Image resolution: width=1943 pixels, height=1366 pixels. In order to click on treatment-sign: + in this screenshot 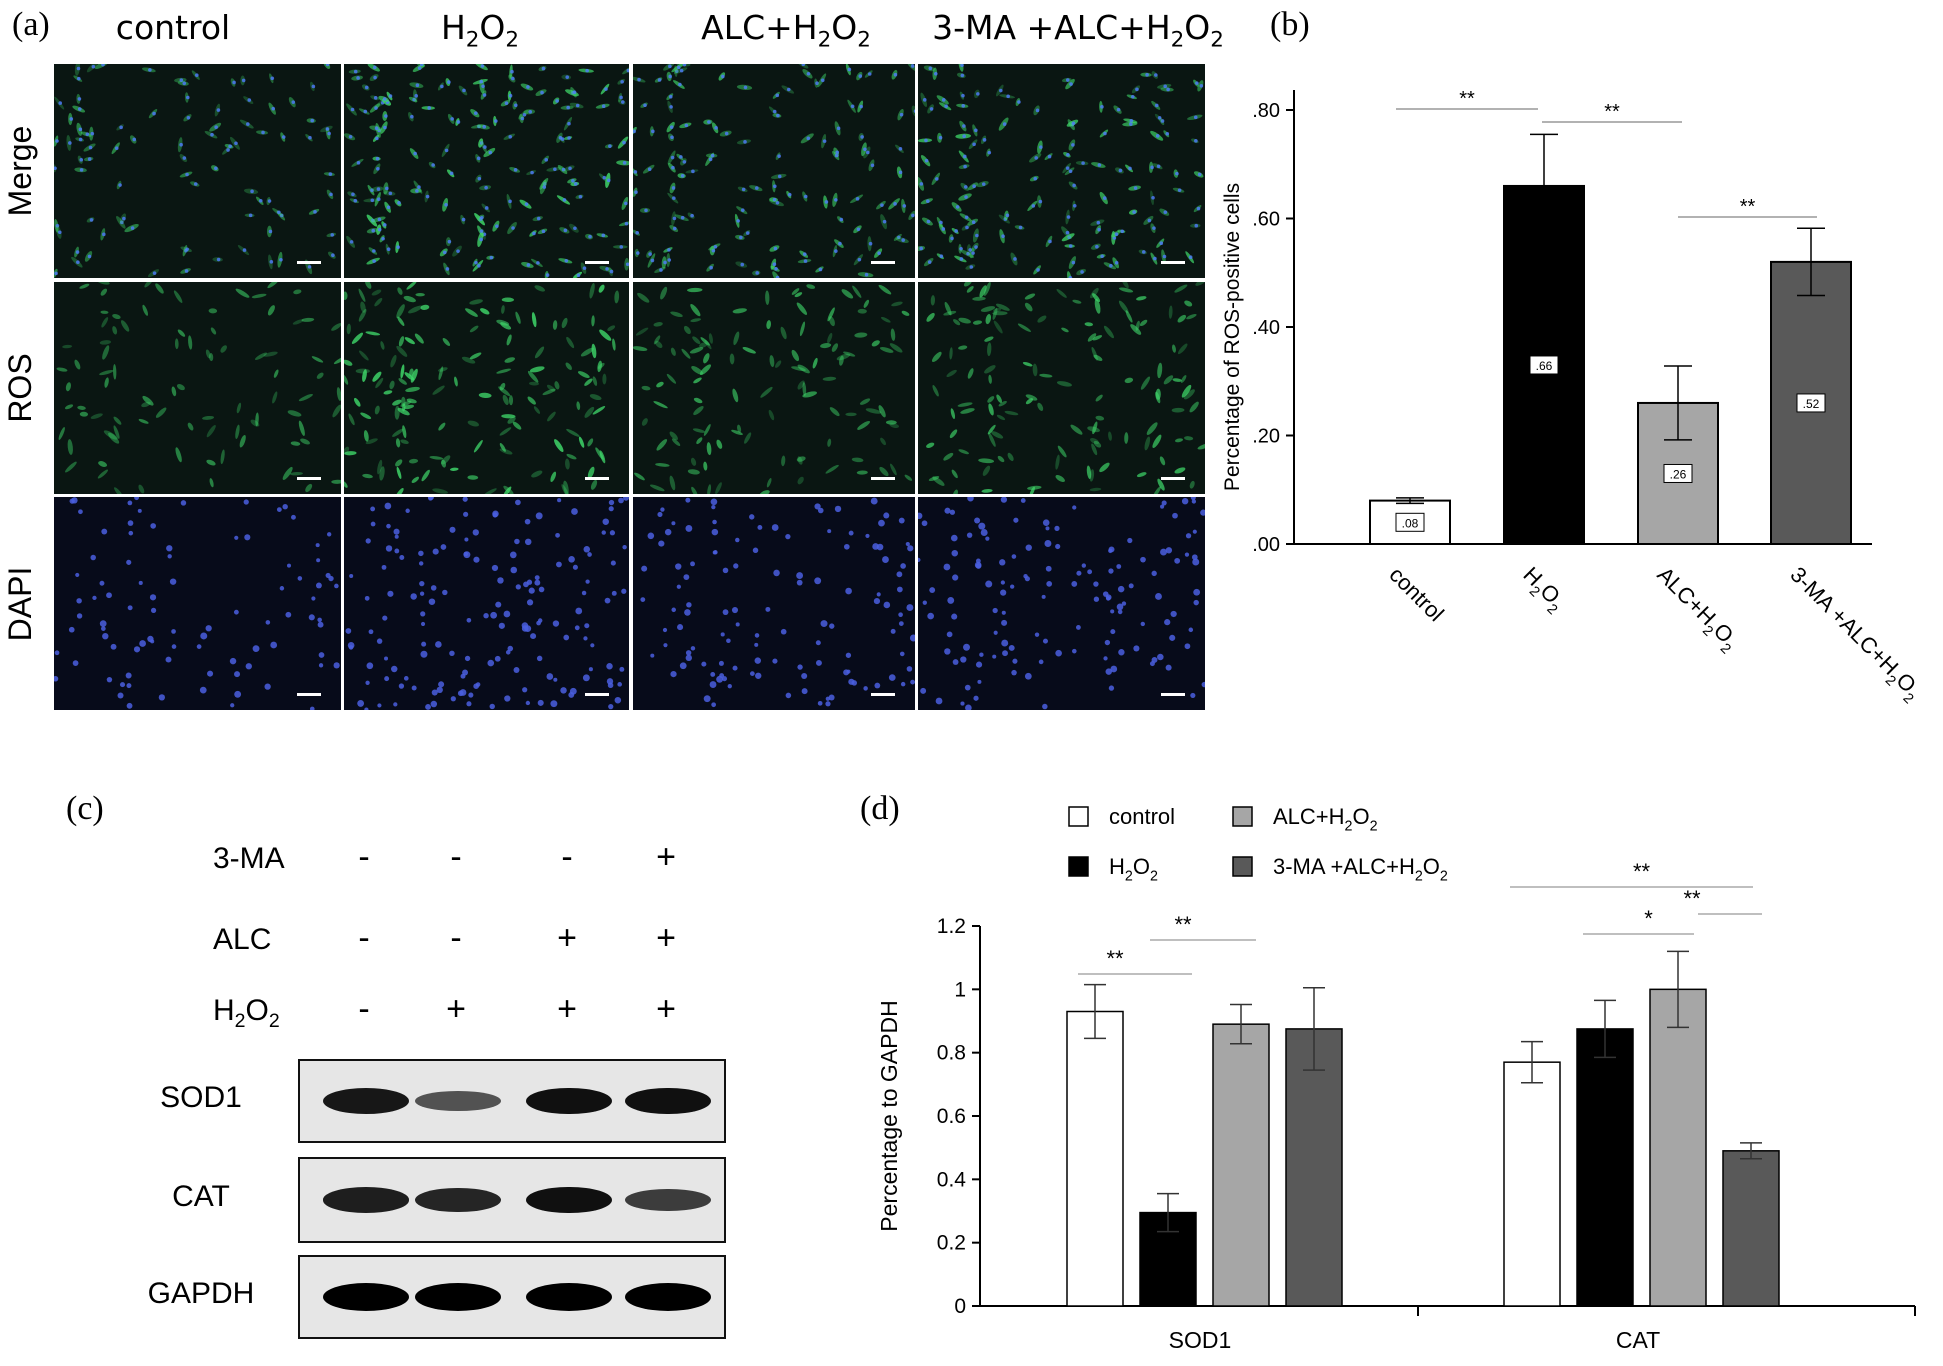, I will do `click(456, 1009)`.